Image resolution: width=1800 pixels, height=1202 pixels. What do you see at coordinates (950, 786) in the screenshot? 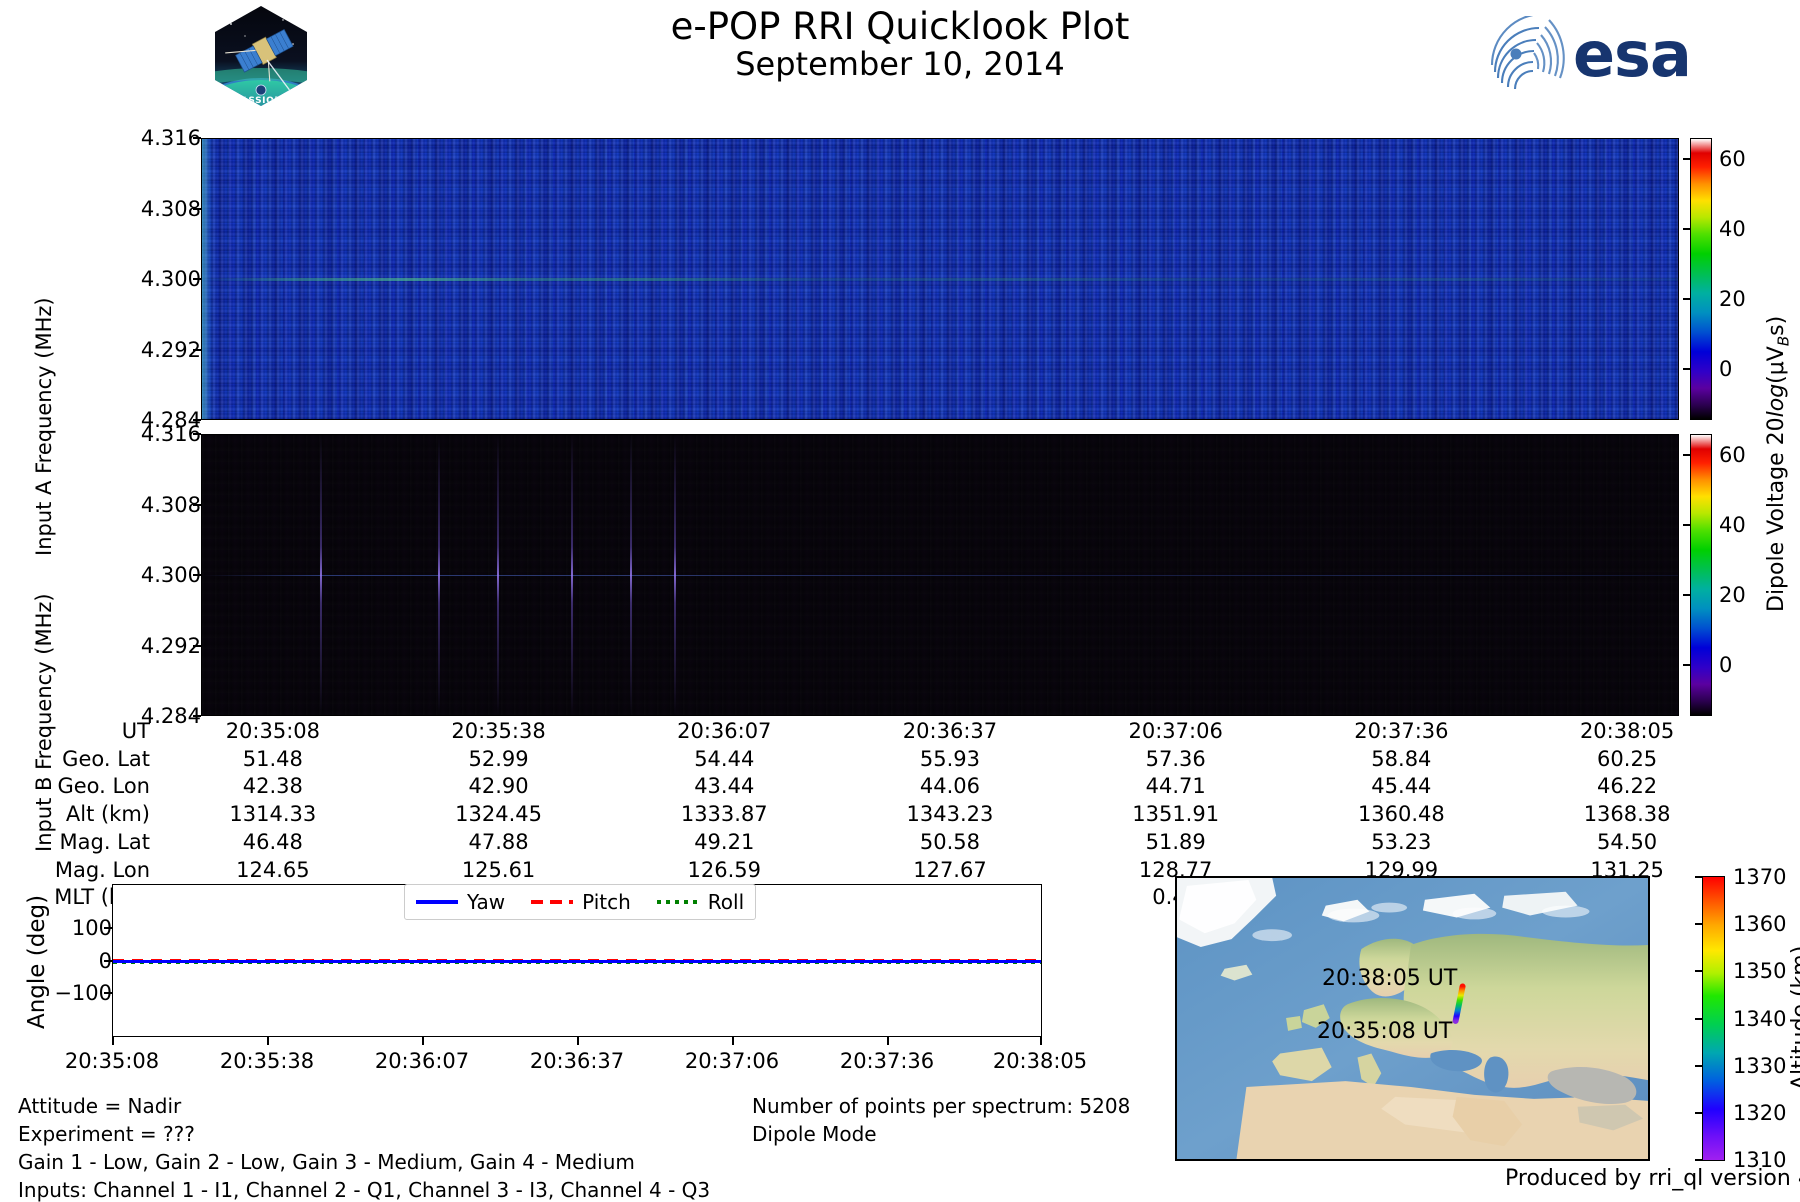
I see `cell-geolon-3: 44.06` at bounding box center [950, 786].